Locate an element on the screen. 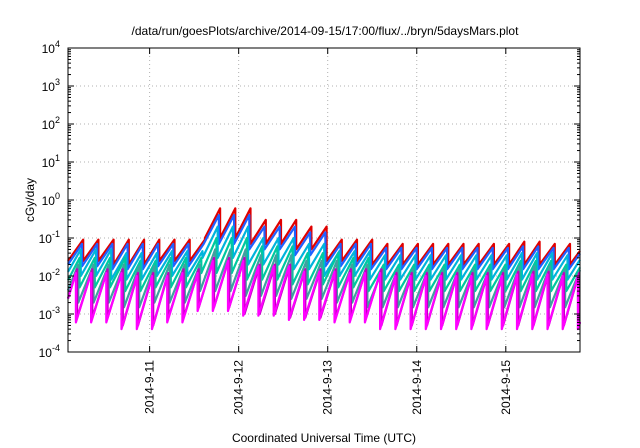 The width and height of the screenshot is (640, 448). y-tick-label: 10⁻¹ is located at coordinates (49, 237).